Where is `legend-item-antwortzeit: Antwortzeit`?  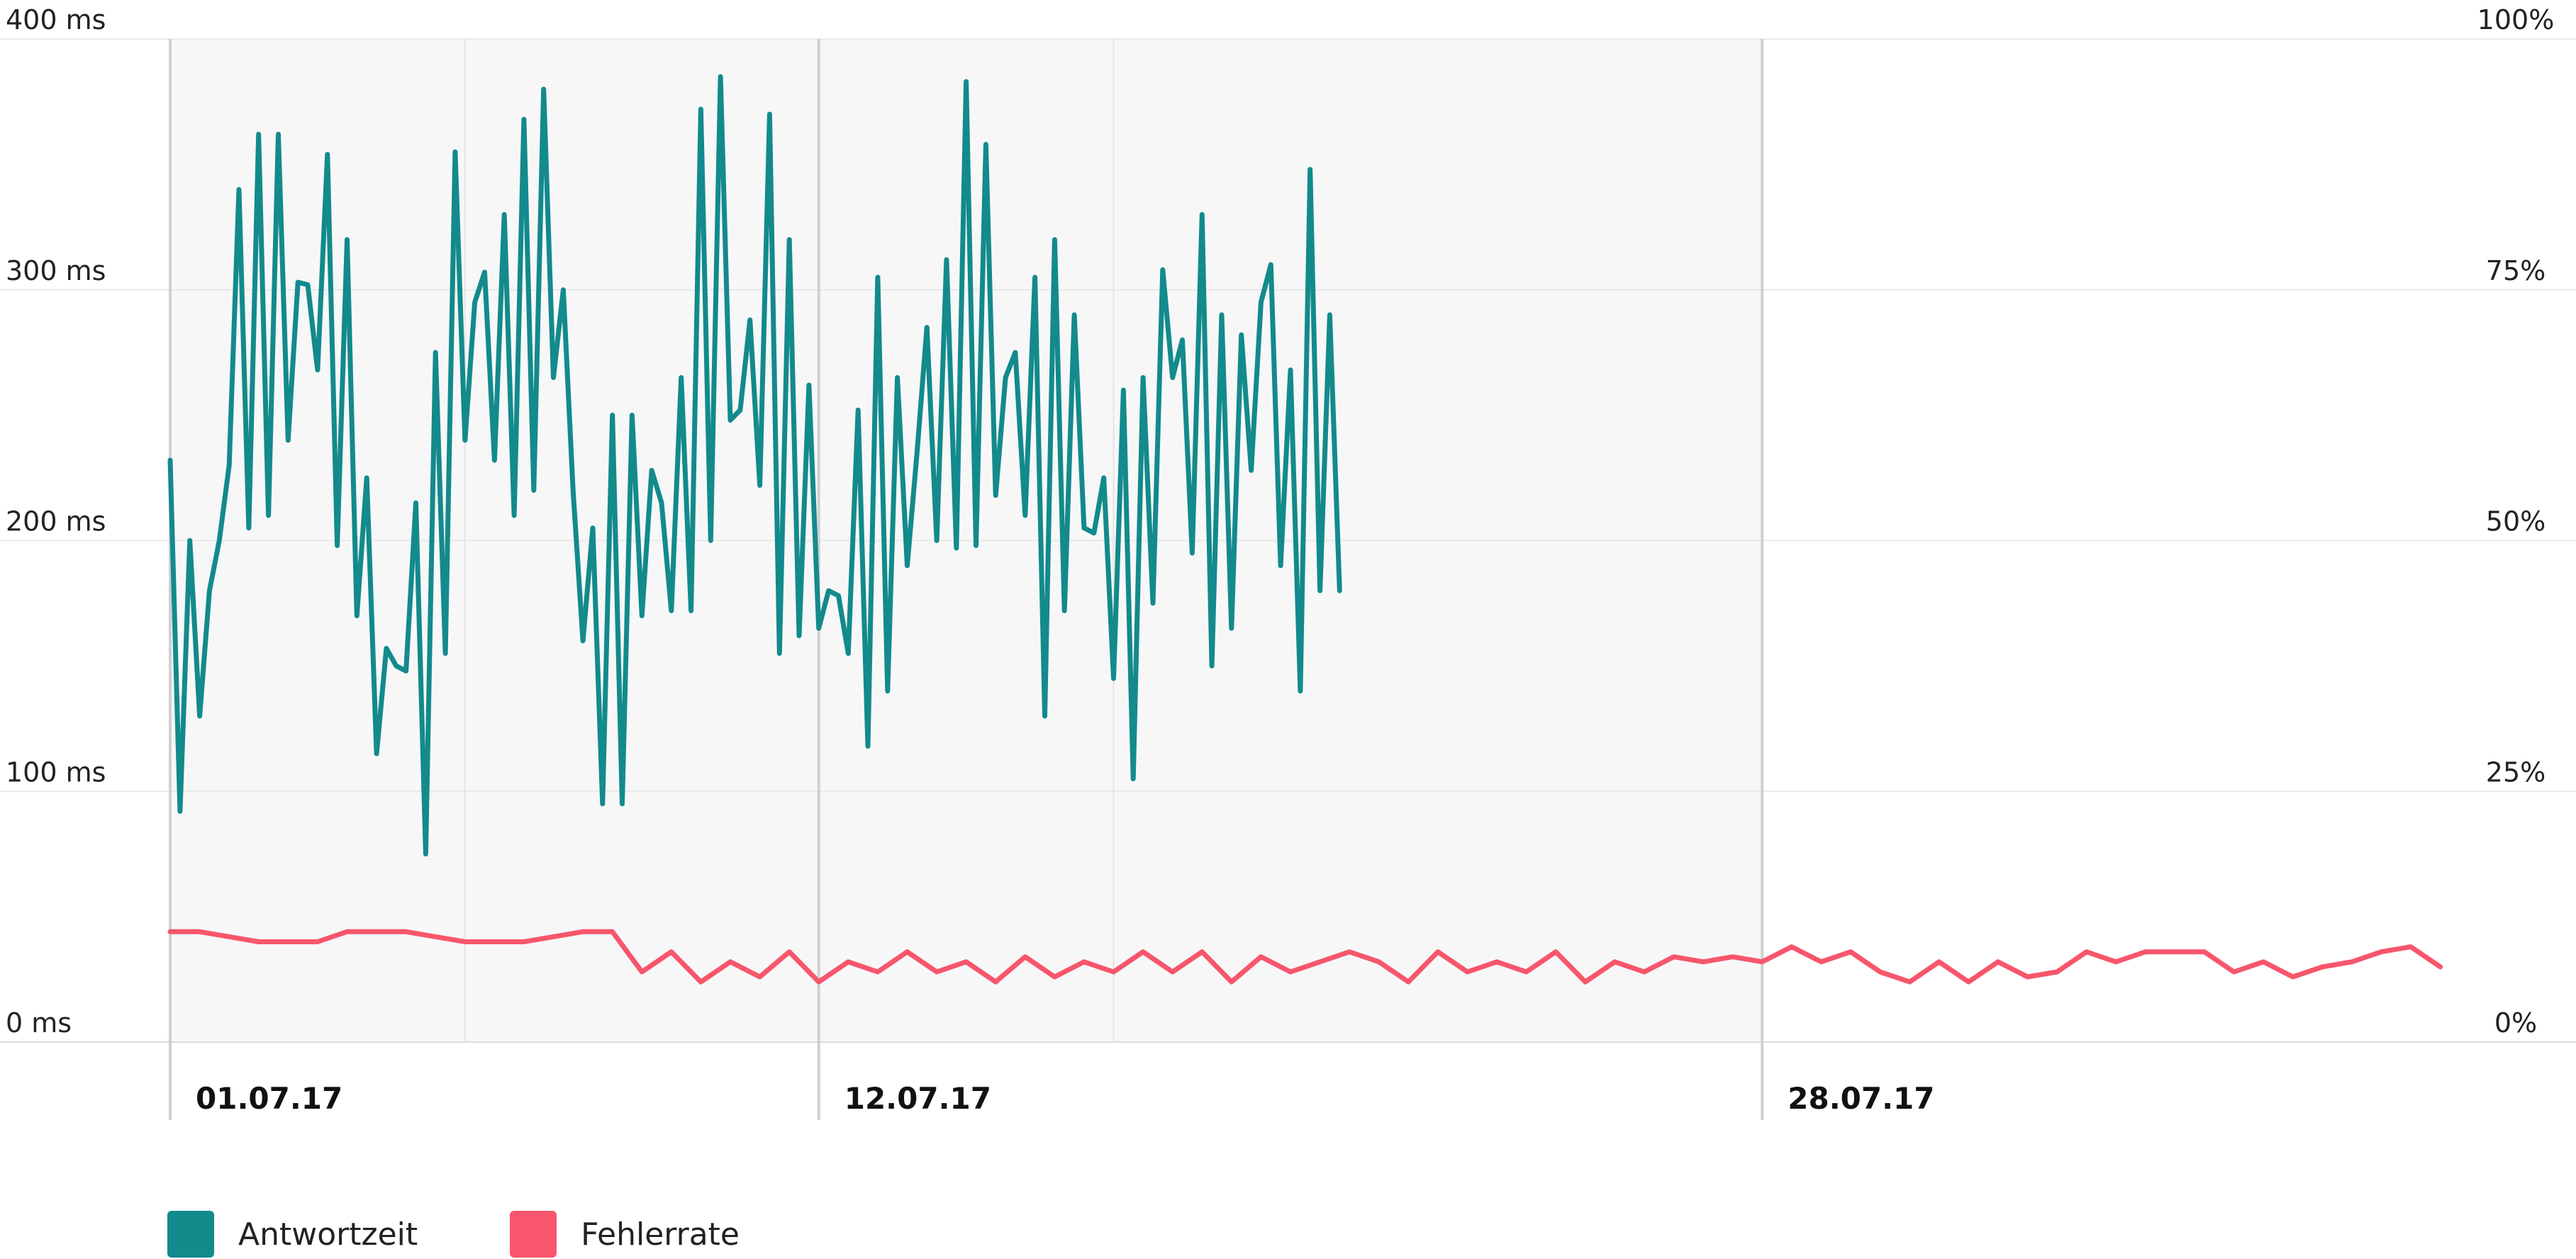 legend-item-antwortzeit: Antwortzeit is located at coordinates (292, 1234).